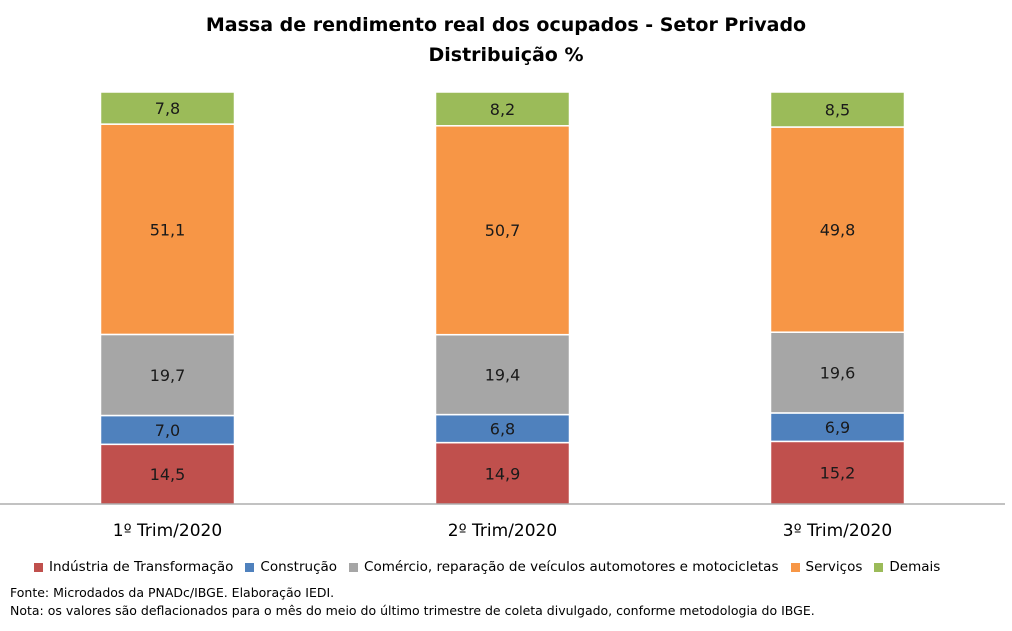 Image resolution: width=1012 pixels, height=631 pixels. Describe the element at coordinates (506, 55) in the screenshot. I see `chart-subtitle: Distribuição %` at that location.